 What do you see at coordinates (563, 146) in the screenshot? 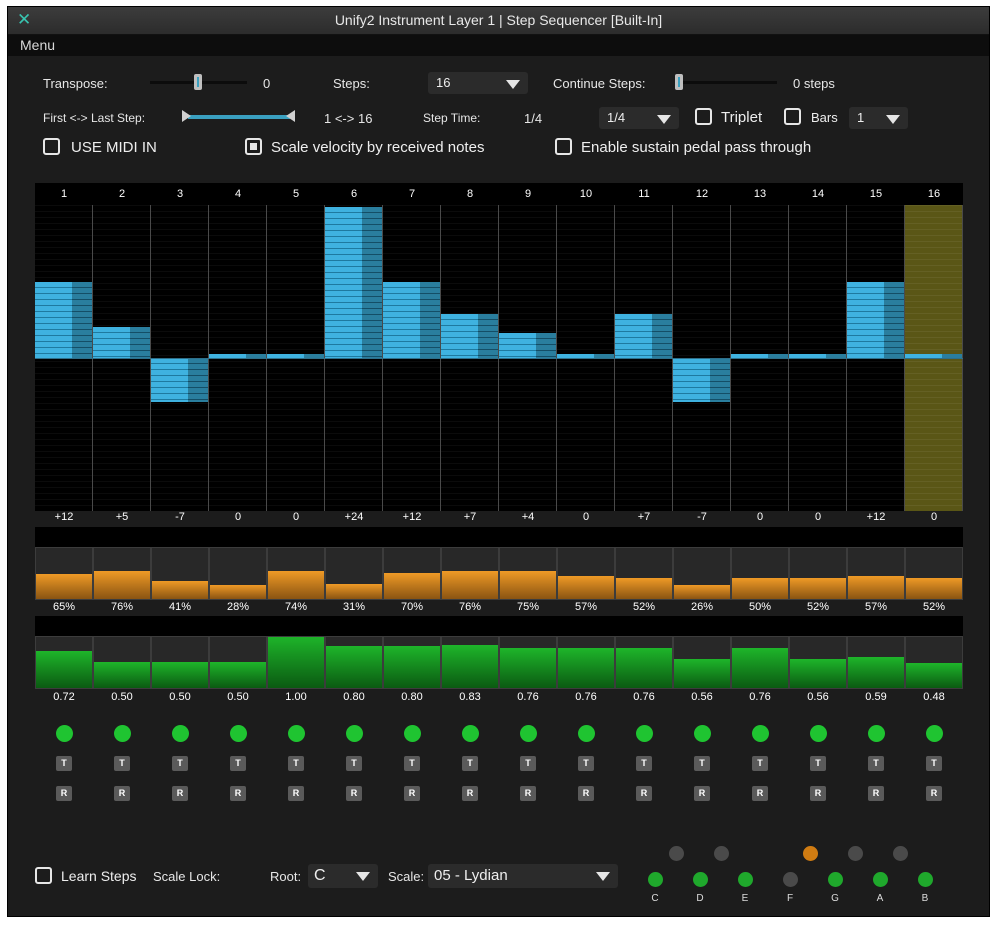
I see `sustain-pedal-checkbox` at bounding box center [563, 146].